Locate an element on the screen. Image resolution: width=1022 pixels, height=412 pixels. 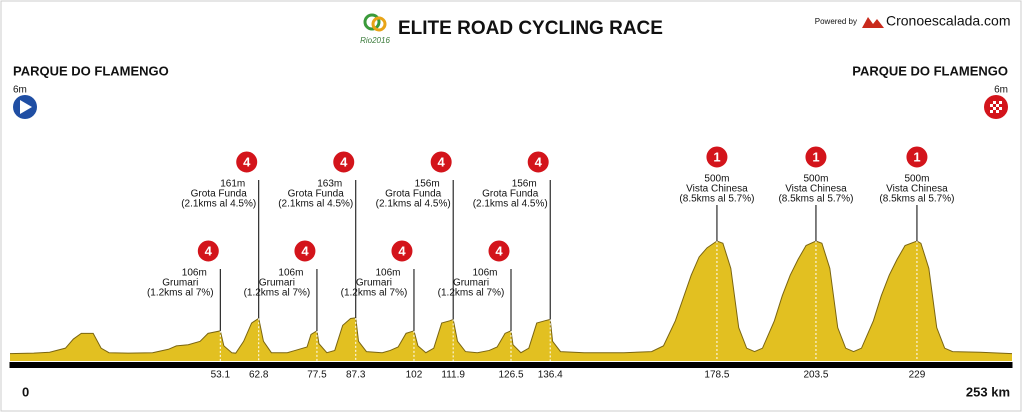
x-tick-label: 102 is located at coordinates (414, 375).